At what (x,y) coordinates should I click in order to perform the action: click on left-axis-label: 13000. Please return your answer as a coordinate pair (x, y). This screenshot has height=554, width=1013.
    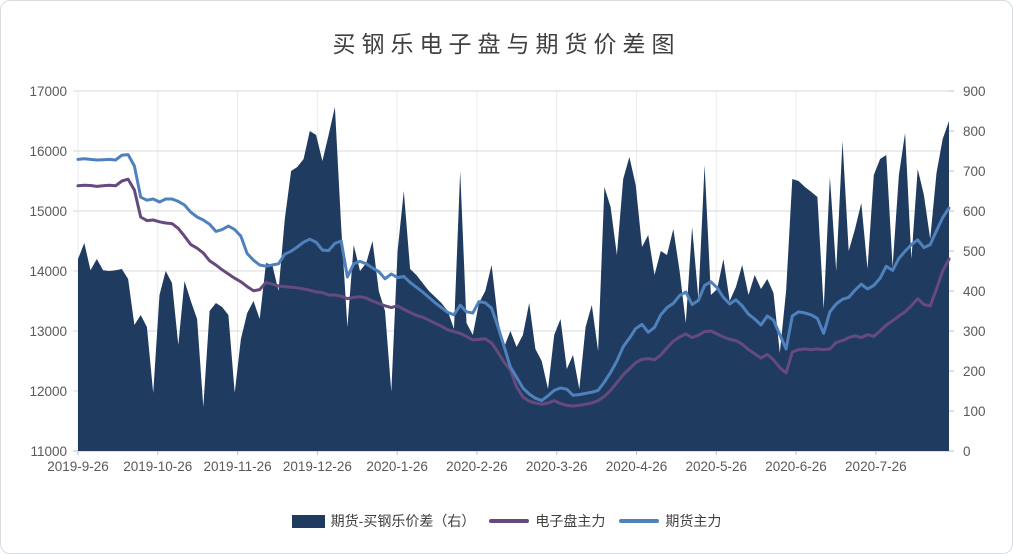
    Looking at the image, I should click on (48, 331).